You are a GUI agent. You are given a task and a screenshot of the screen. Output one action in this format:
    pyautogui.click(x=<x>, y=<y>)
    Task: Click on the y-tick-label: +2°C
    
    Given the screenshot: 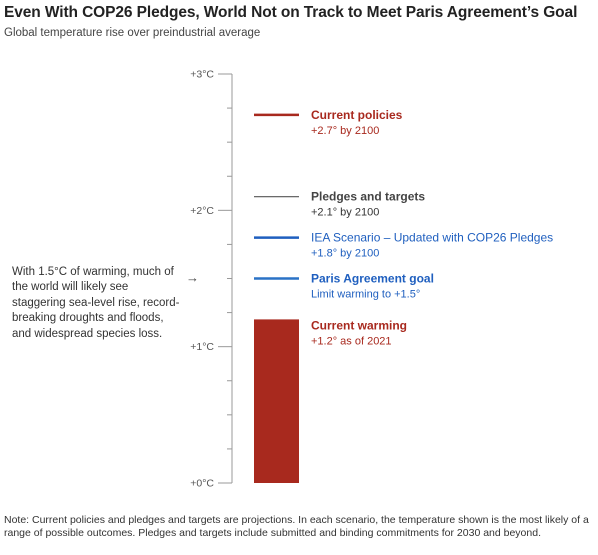 What is the action you would take?
    pyautogui.click(x=202, y=211)
    